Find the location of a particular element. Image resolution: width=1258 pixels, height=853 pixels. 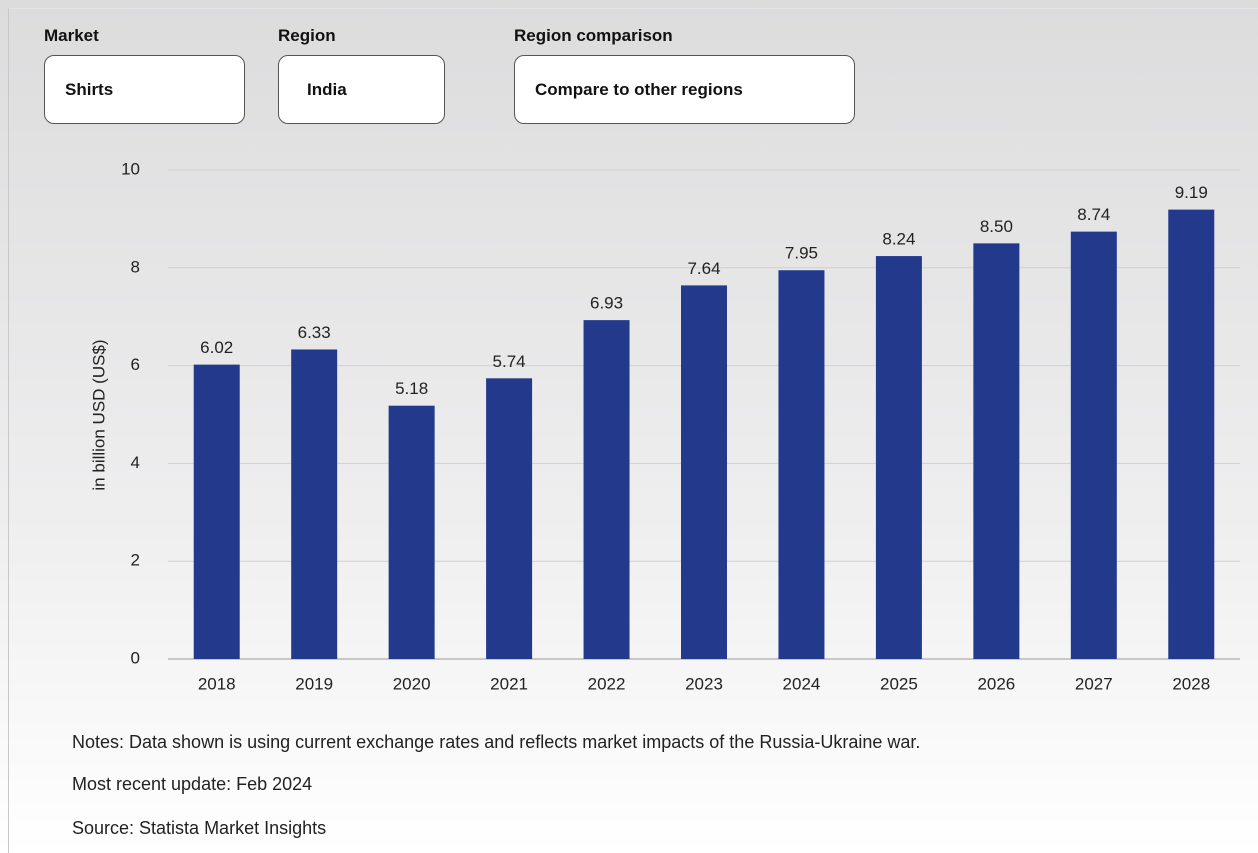

y-axis-label: in billion USD (US$) is located at coordinates (98, 414).